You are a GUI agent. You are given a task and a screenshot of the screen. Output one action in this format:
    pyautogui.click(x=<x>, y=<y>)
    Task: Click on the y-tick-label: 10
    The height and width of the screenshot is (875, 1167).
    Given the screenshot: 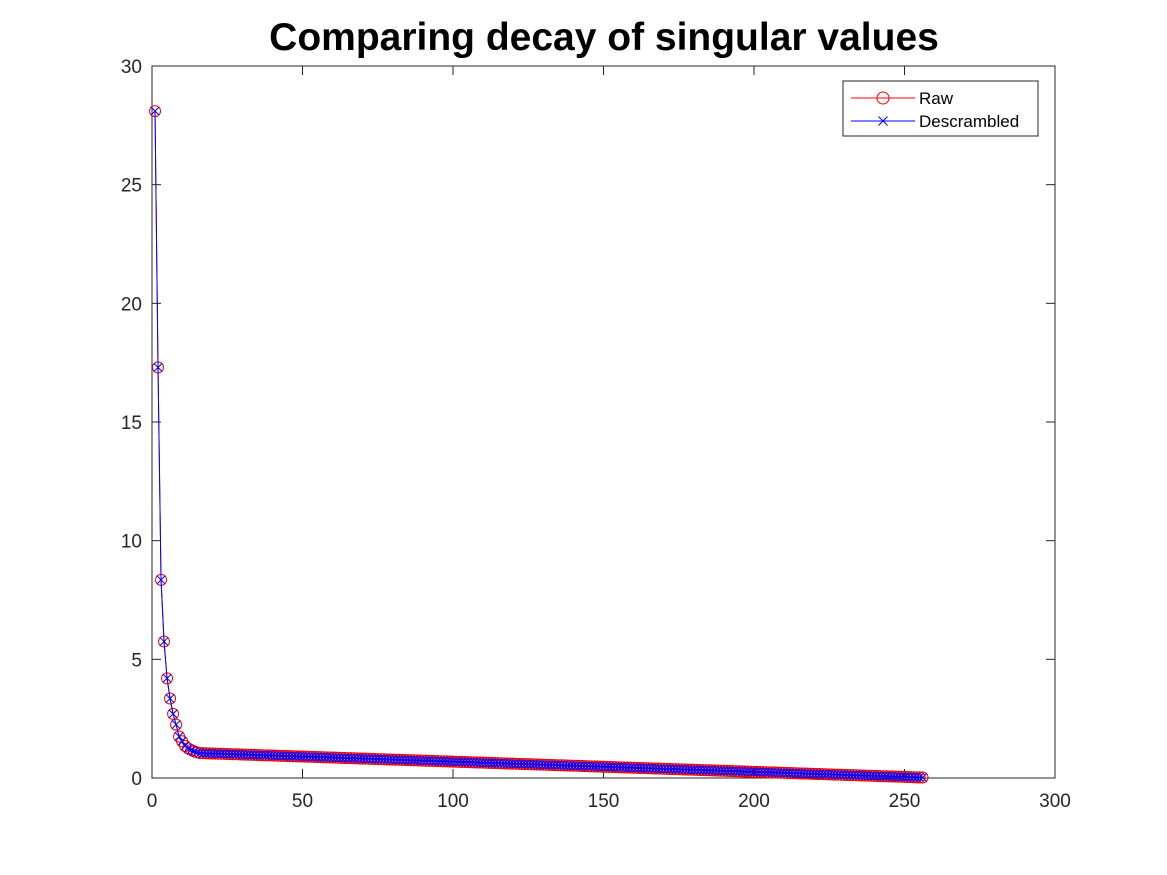 What is the action you would take?
    pyautogui.click(x=131, y=542)
    